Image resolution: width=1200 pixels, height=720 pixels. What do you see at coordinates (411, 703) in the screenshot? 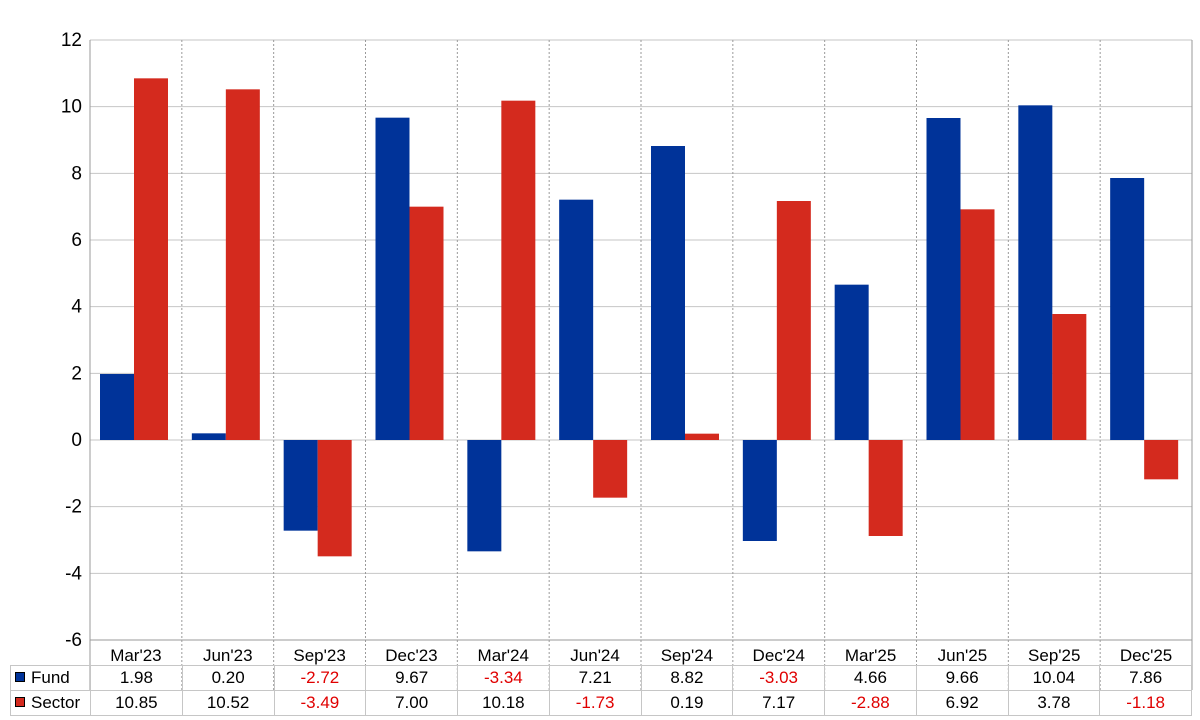
I see `sector-value-cell: 7.00` at bounding box center [411, 703].